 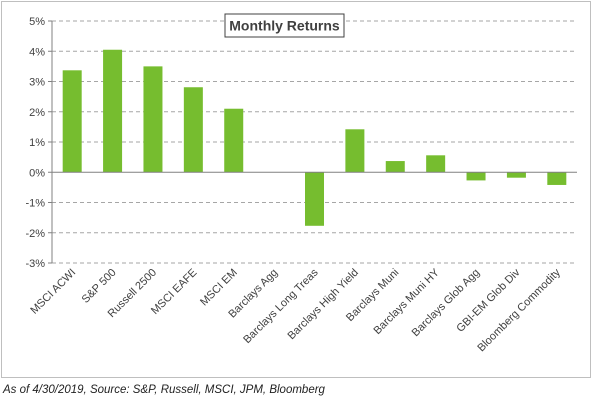 I want to click on y-tick-label: 5%, so click(x=37, y=22).